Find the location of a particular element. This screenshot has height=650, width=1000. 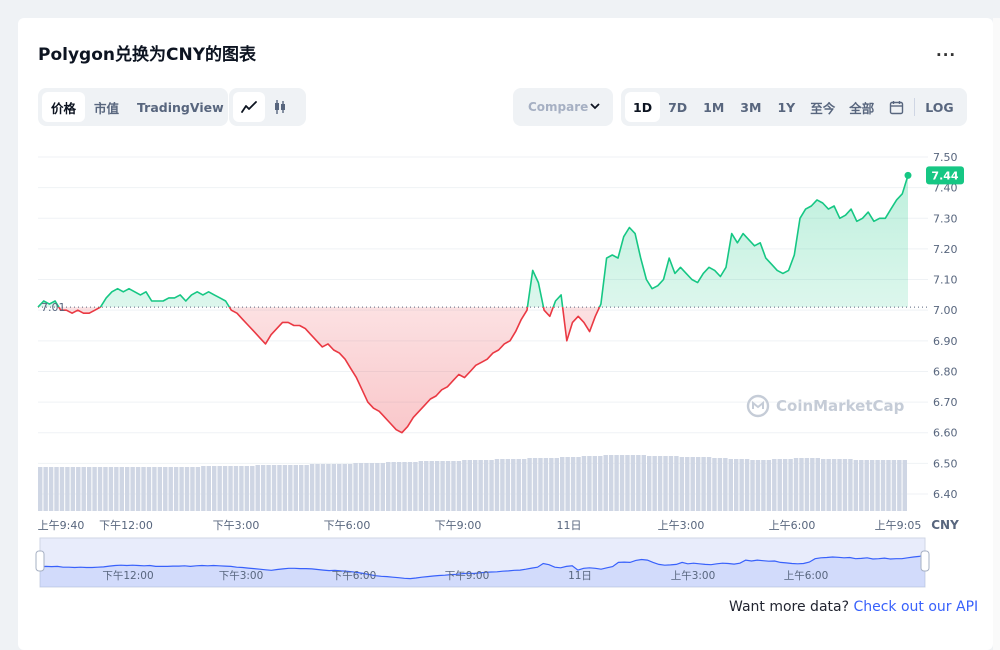

api-link: Check out our API is located at coordinates (916, 607).